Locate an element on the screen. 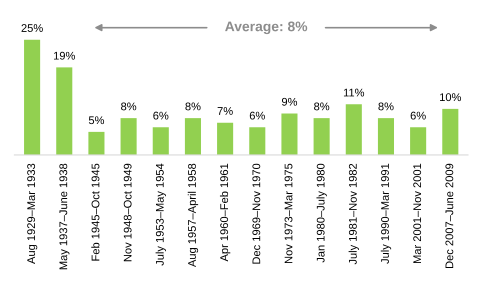 Image resolution: width=480 pixels, height=288 pixels. data-label: 10% is located at coordinates (451, 97).